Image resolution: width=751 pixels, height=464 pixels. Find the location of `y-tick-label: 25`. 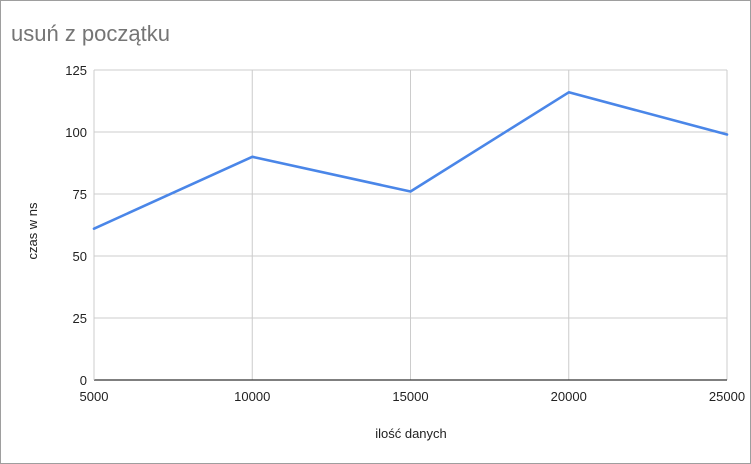

y-tick-label: 25 is located at coordinates (80, 318).